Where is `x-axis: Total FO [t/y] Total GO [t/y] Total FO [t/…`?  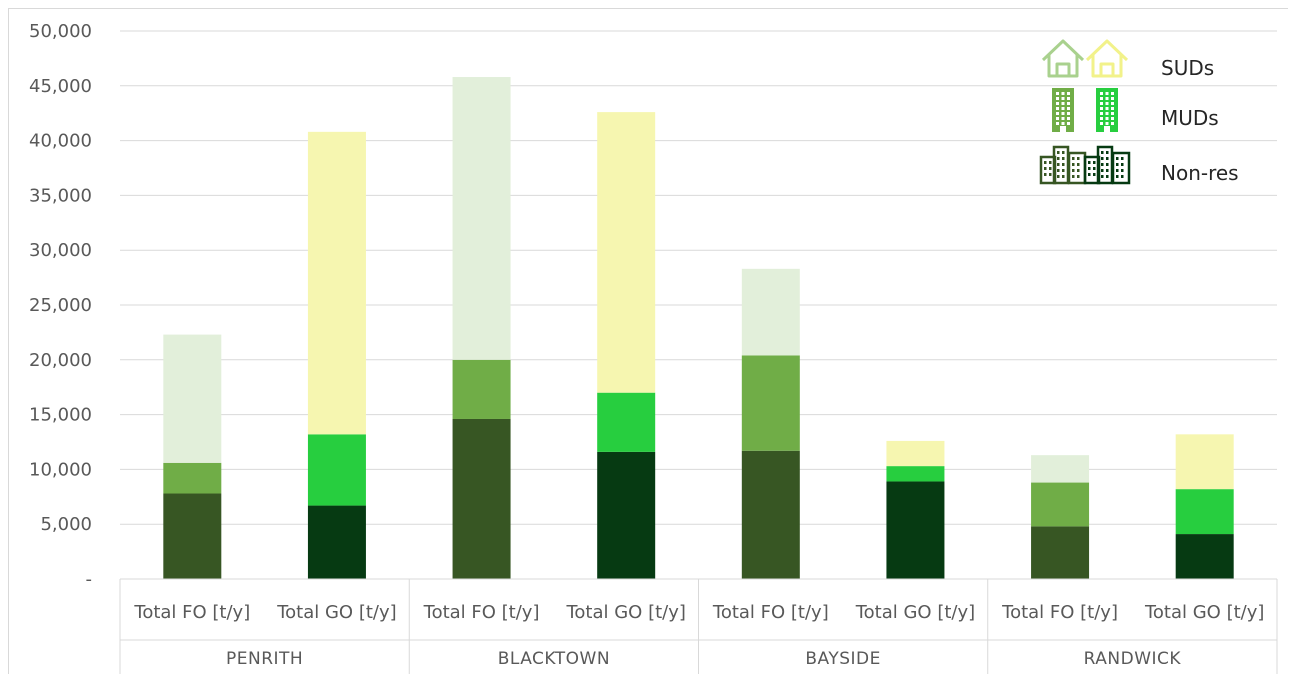
x-axis: Total FO [t/y] Total GO [t/y] Total FO [t/… is located at coordinates (698, 626).